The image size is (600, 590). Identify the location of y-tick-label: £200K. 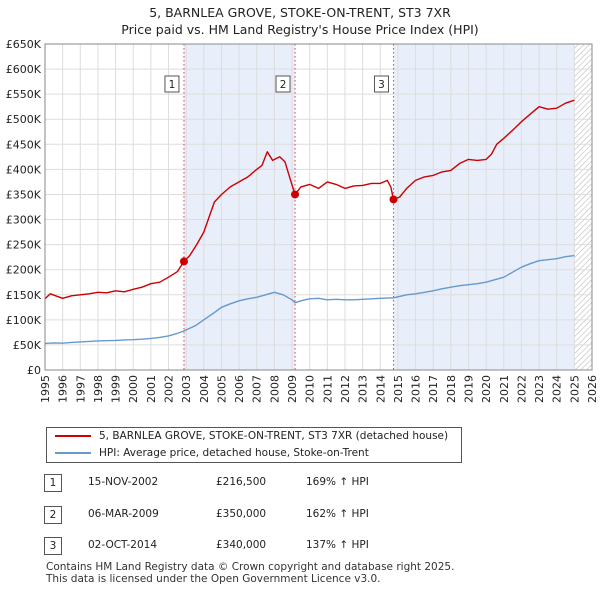
(24, 270).